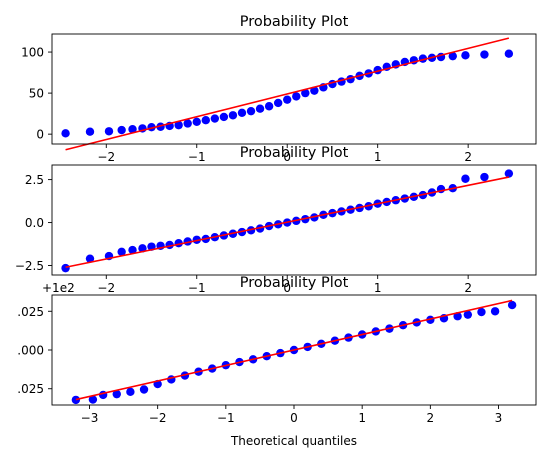  Describe the element at coordinates (29, 266) in the screenshot. I see `y-tick-label: −2.5` at that location.